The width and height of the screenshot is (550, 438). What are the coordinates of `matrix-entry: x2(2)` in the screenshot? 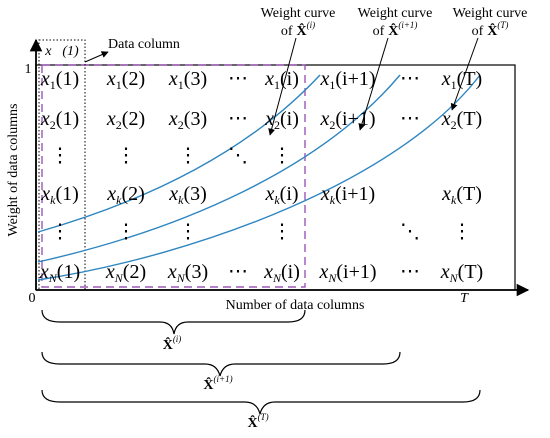 It's located at (125, 120).